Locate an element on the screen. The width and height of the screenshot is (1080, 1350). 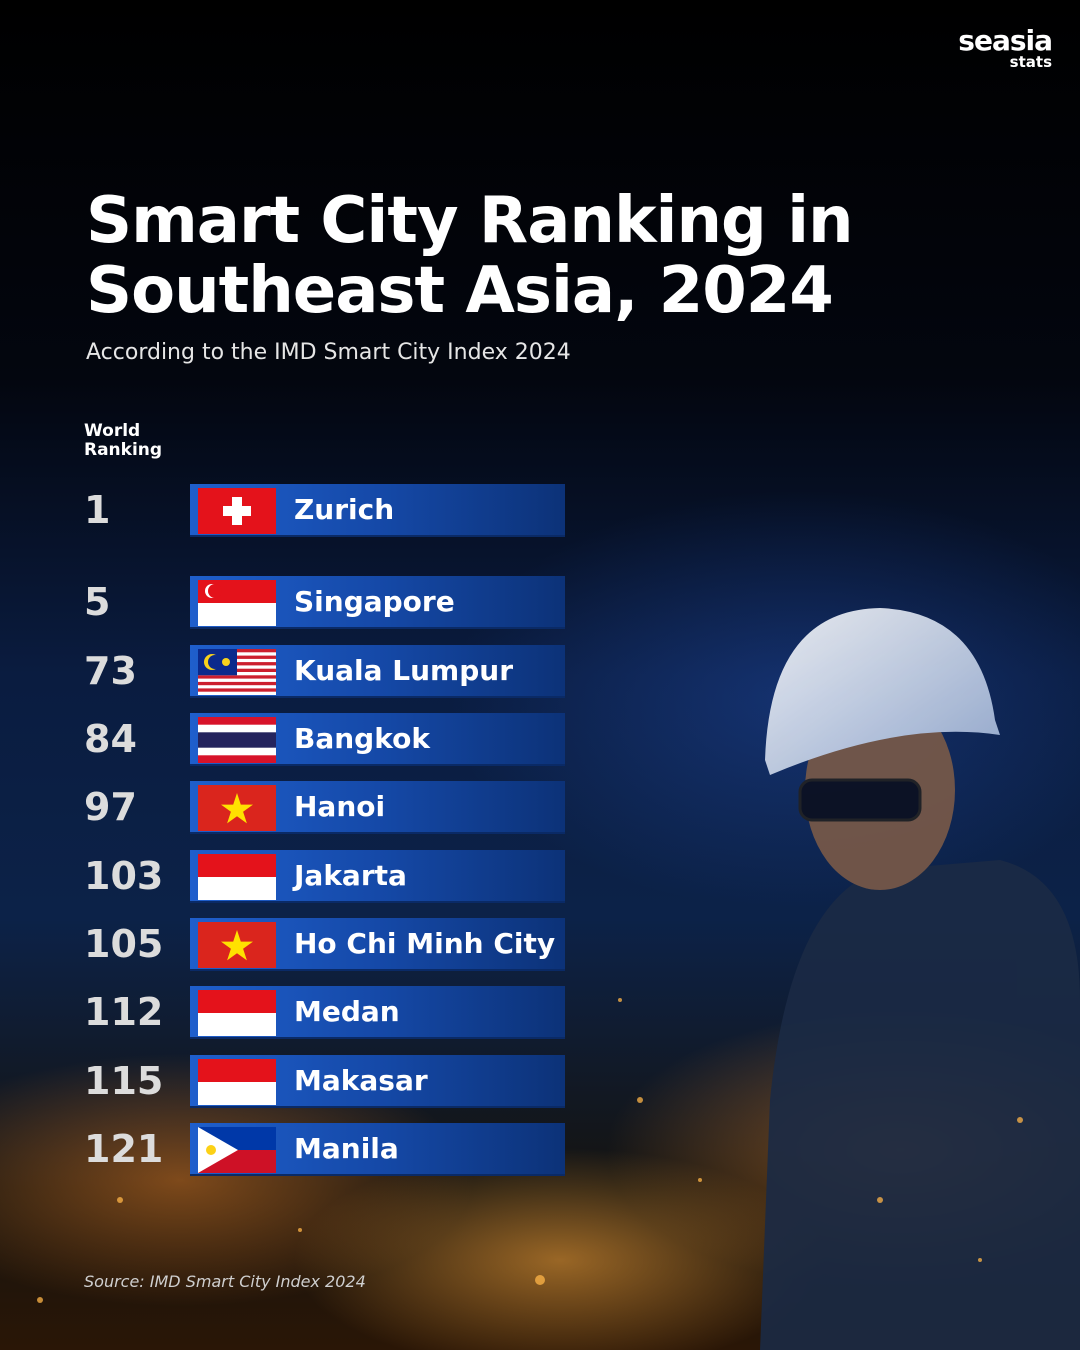
rank: 84 is located at coordinates (110, 739).